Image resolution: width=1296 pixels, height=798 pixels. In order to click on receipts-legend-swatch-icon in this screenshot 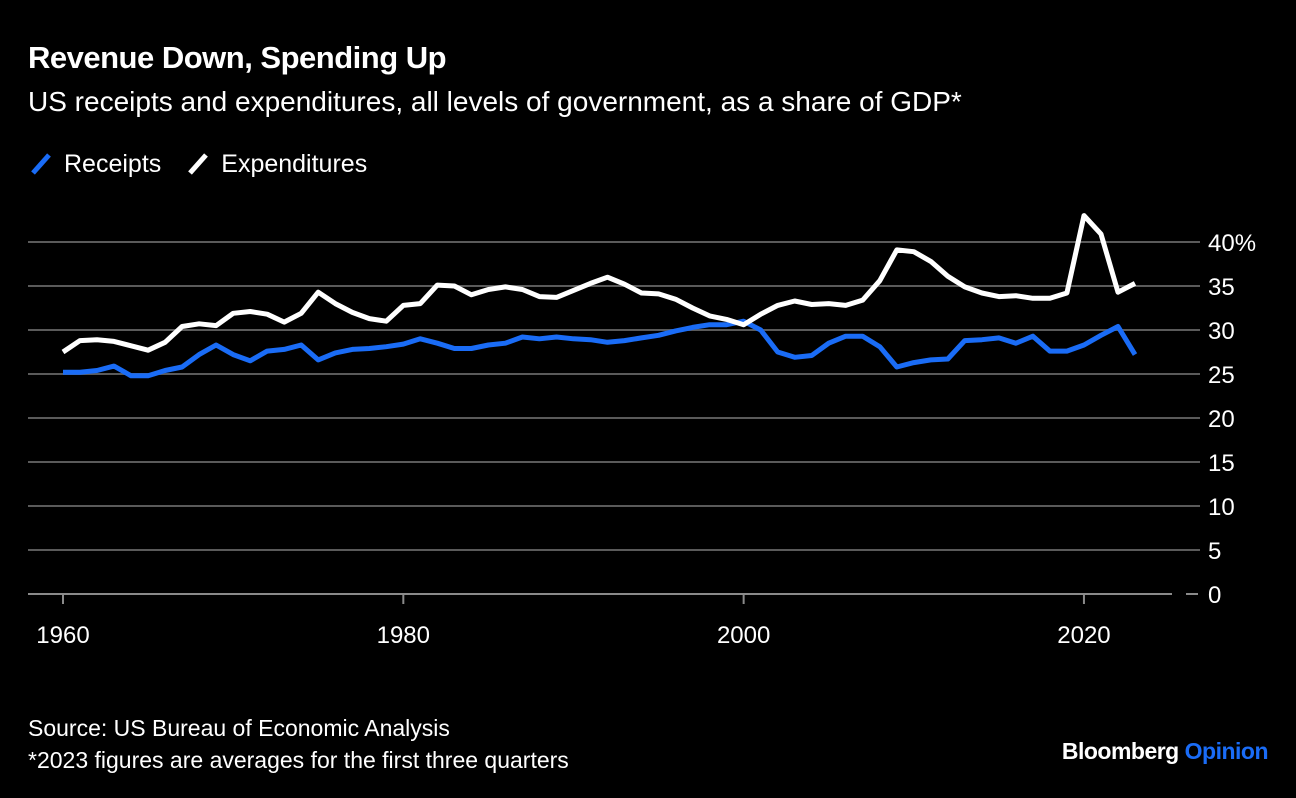, I will do `click(41, 164)`.